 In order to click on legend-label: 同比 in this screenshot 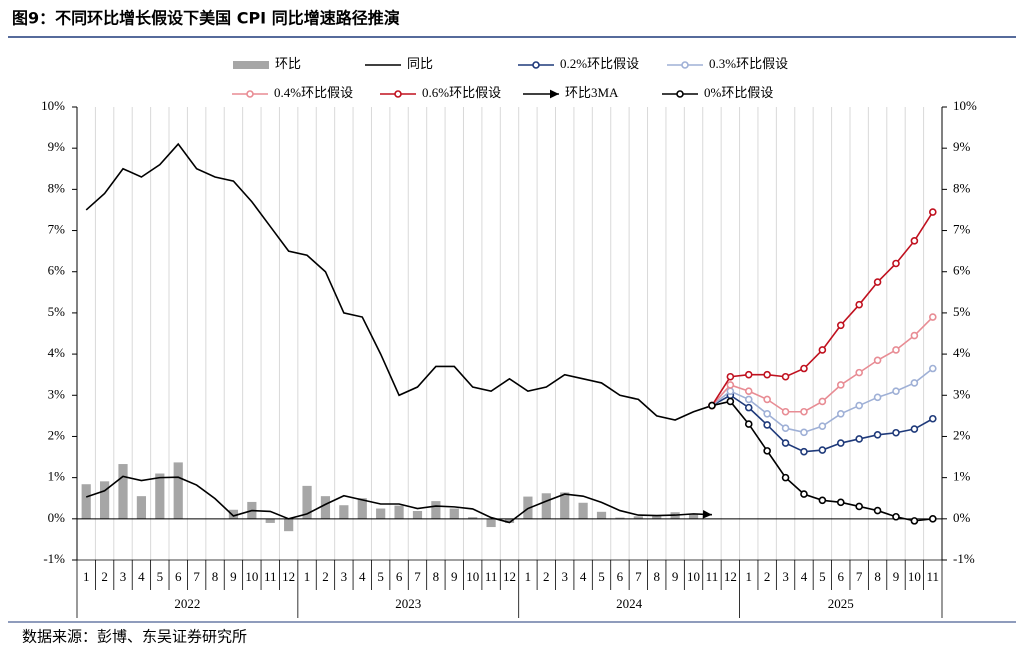, I will do `click(420, 63)`.